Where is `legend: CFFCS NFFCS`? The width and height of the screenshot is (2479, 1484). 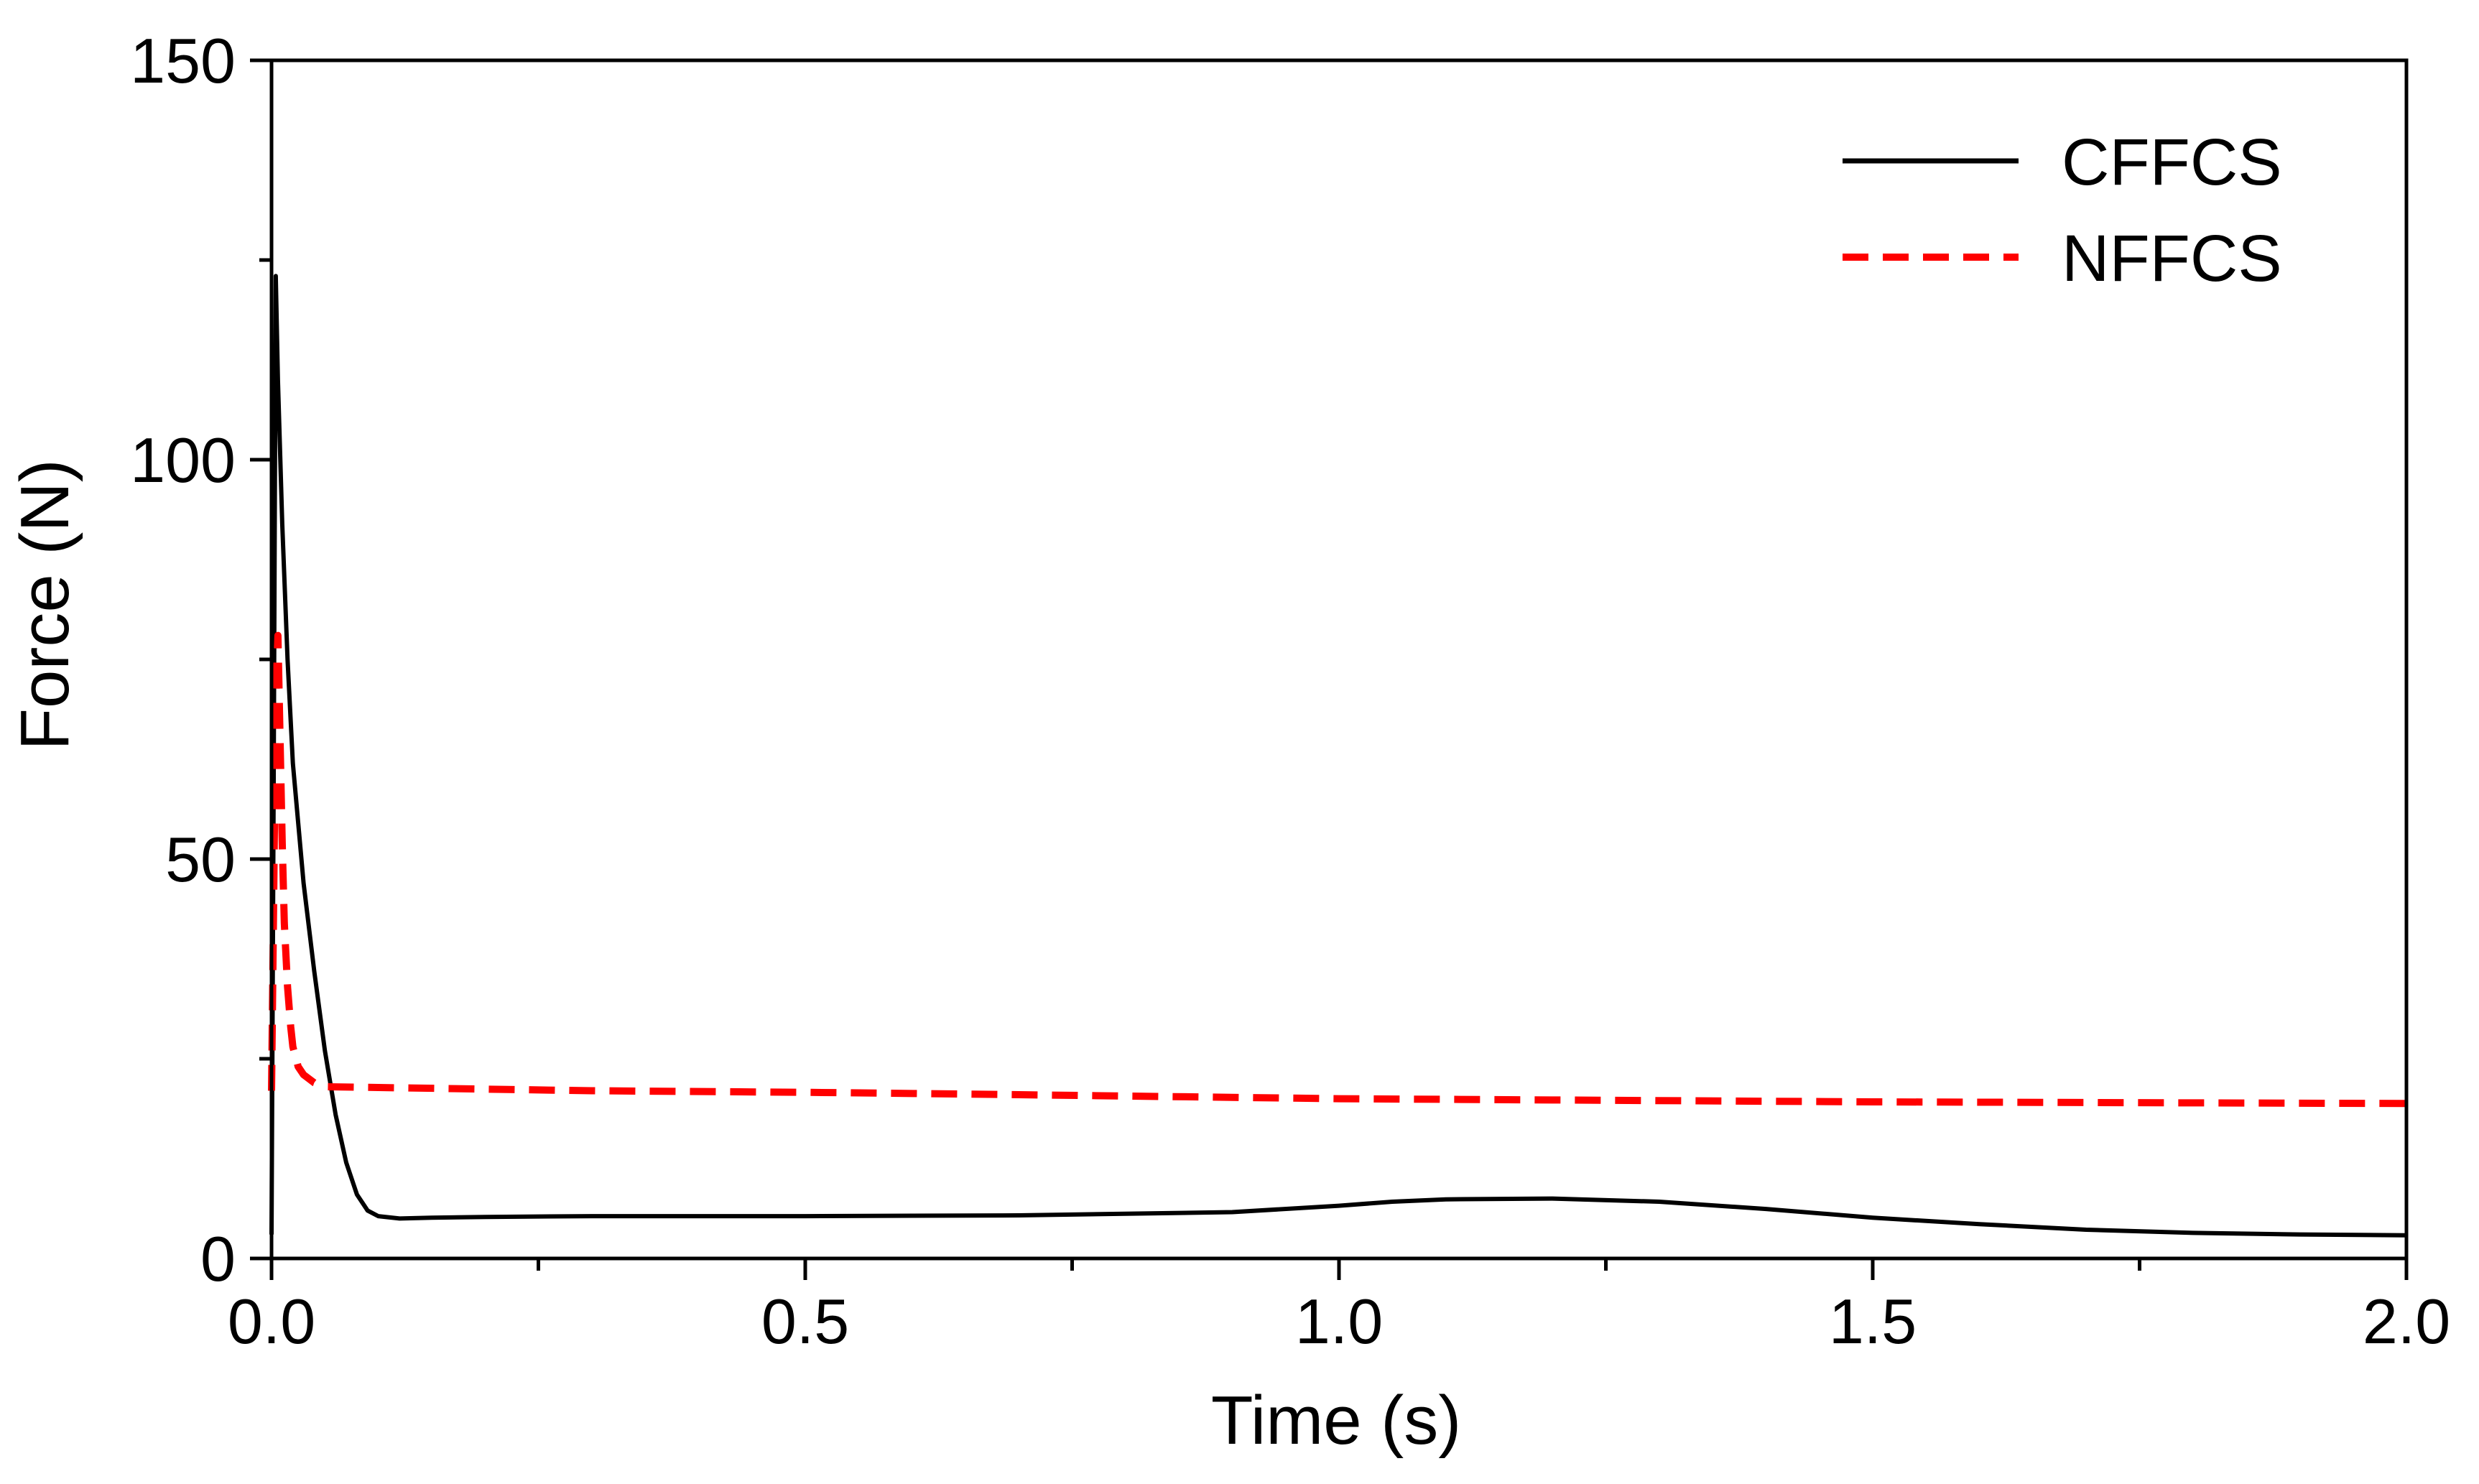
legend: CFFCS NFFCS is located at coordinates (2062, 210).